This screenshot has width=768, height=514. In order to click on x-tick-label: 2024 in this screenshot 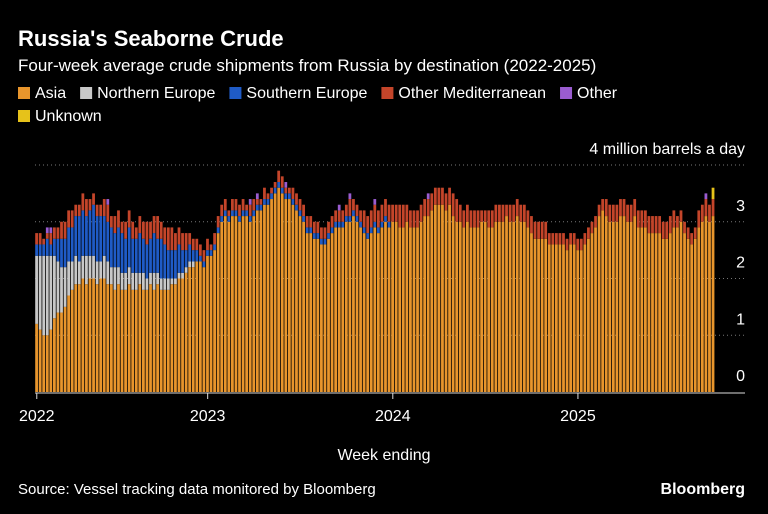, I will do `click(393, 416)`.